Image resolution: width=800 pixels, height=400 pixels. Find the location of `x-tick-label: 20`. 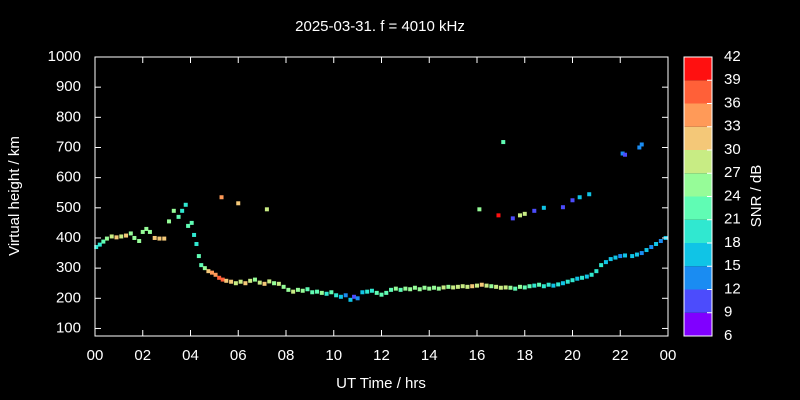

x-tick-label: 20 is located at coordinates (572, 355).